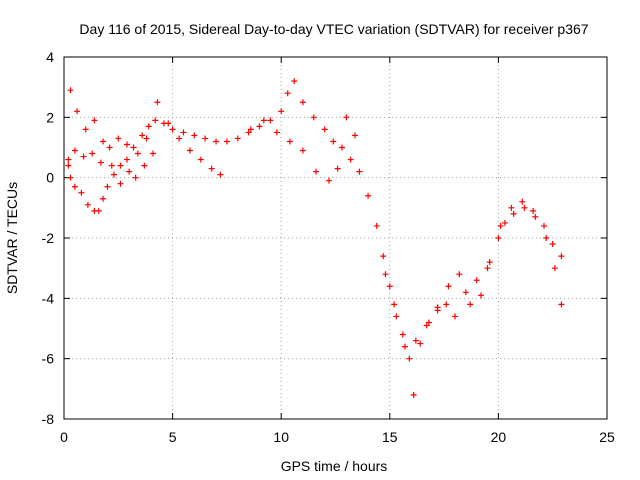 This screenshot has width=640, height=480. Describe the element at coordinates (499, 437) in the screenshot. I see `x-tick-label: 20` at that location.